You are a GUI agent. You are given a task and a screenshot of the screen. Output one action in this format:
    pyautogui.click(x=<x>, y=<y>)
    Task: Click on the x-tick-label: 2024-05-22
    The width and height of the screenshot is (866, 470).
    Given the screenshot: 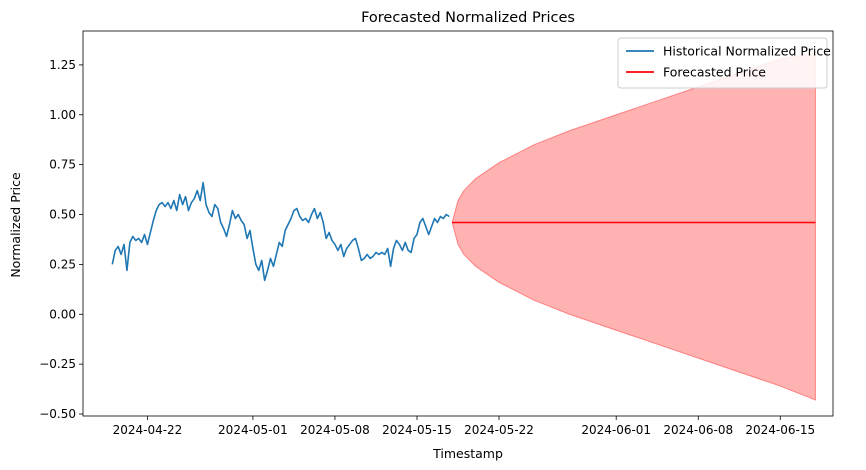 What is the action you would take?
    pyautogui.click(x=499, y=430)
    